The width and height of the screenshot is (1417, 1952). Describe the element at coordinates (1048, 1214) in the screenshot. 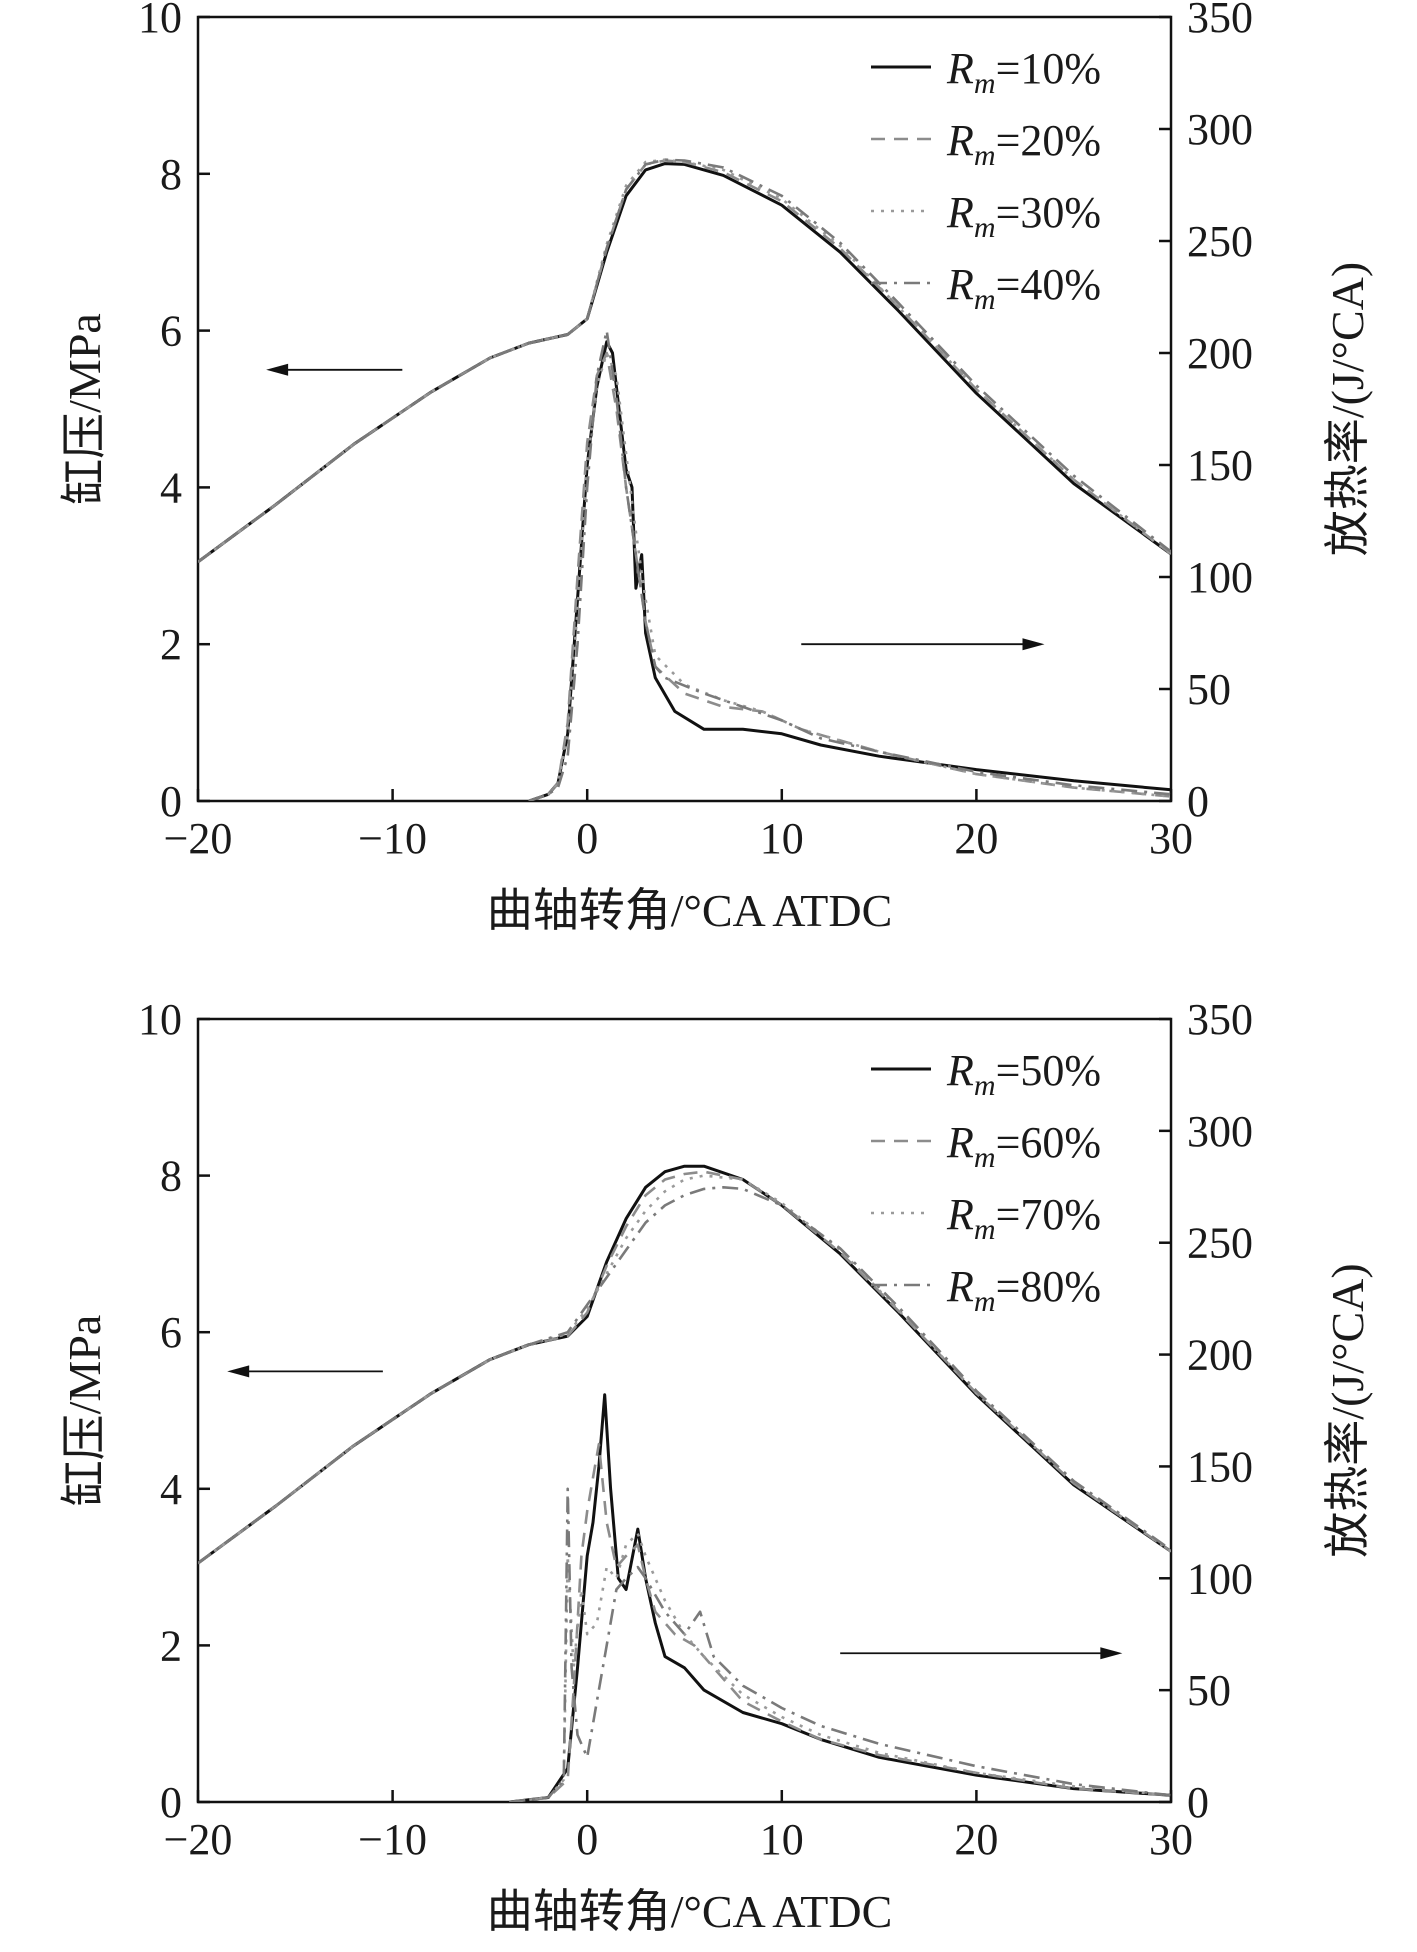

I see `legend-label: =70%` at that location.